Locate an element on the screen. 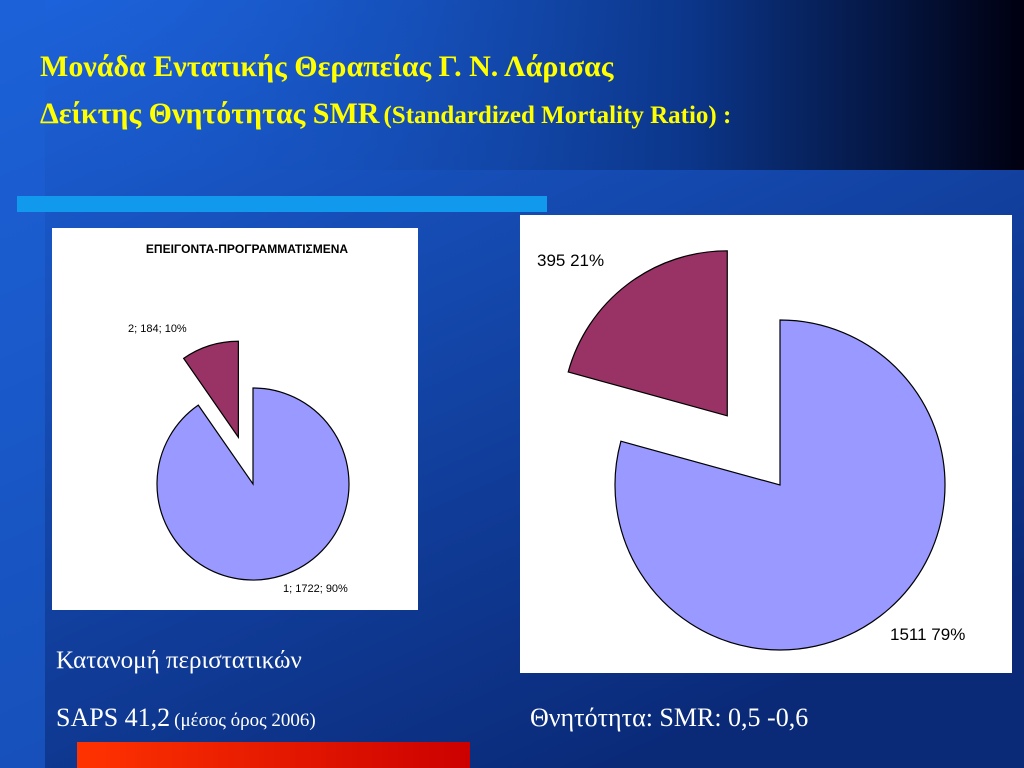  caption: SAPS 41,2 (μέσος όρος 2006) is located at coordinates (186, 717).